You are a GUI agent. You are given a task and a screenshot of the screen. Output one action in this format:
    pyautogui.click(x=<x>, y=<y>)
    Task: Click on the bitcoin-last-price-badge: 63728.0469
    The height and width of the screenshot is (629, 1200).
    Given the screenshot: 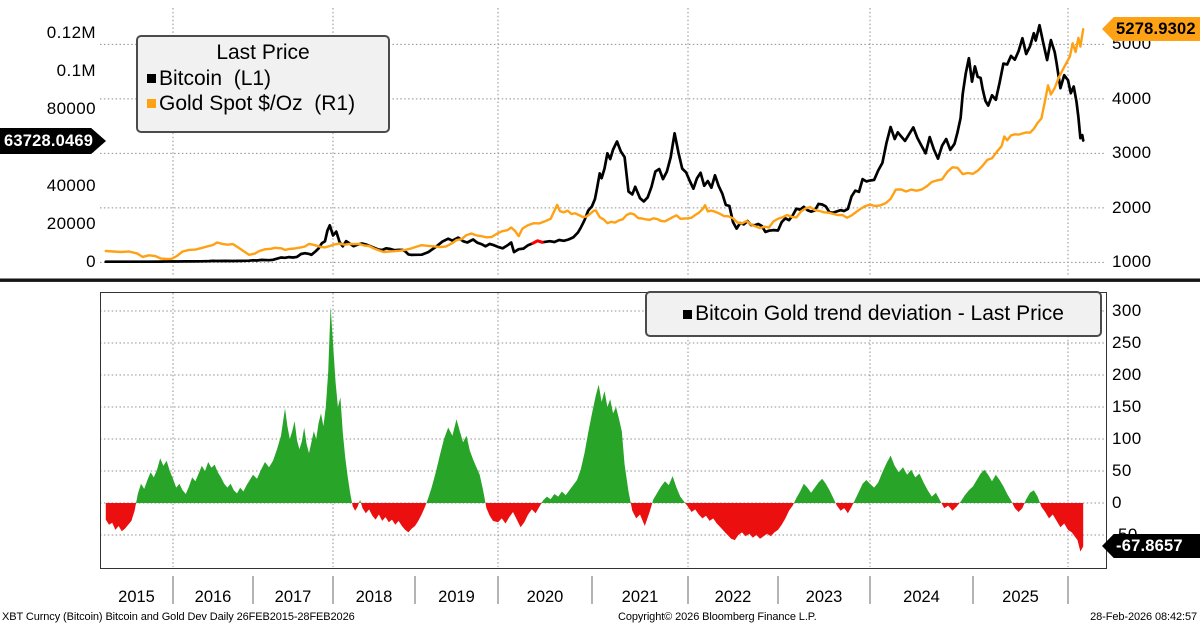 What is the action you would take?
    pyautogui.click(x=53, y=141)
    